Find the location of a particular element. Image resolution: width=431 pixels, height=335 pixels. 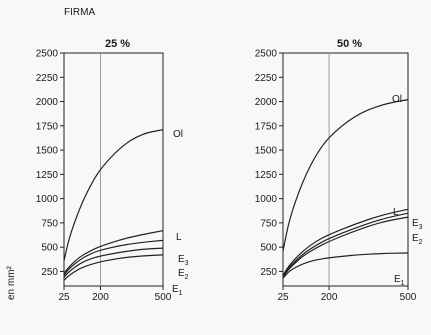

header-text: FIRMA is located at coordinates (79, 12).